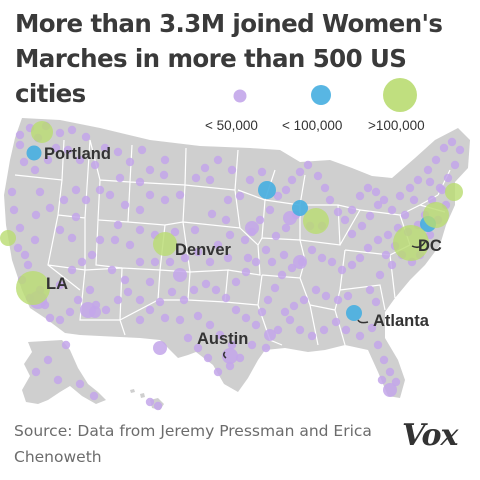  Describe the element at coordinates (77, 154) in the screenshot. I see `city-label-portland: Portland` at that location.